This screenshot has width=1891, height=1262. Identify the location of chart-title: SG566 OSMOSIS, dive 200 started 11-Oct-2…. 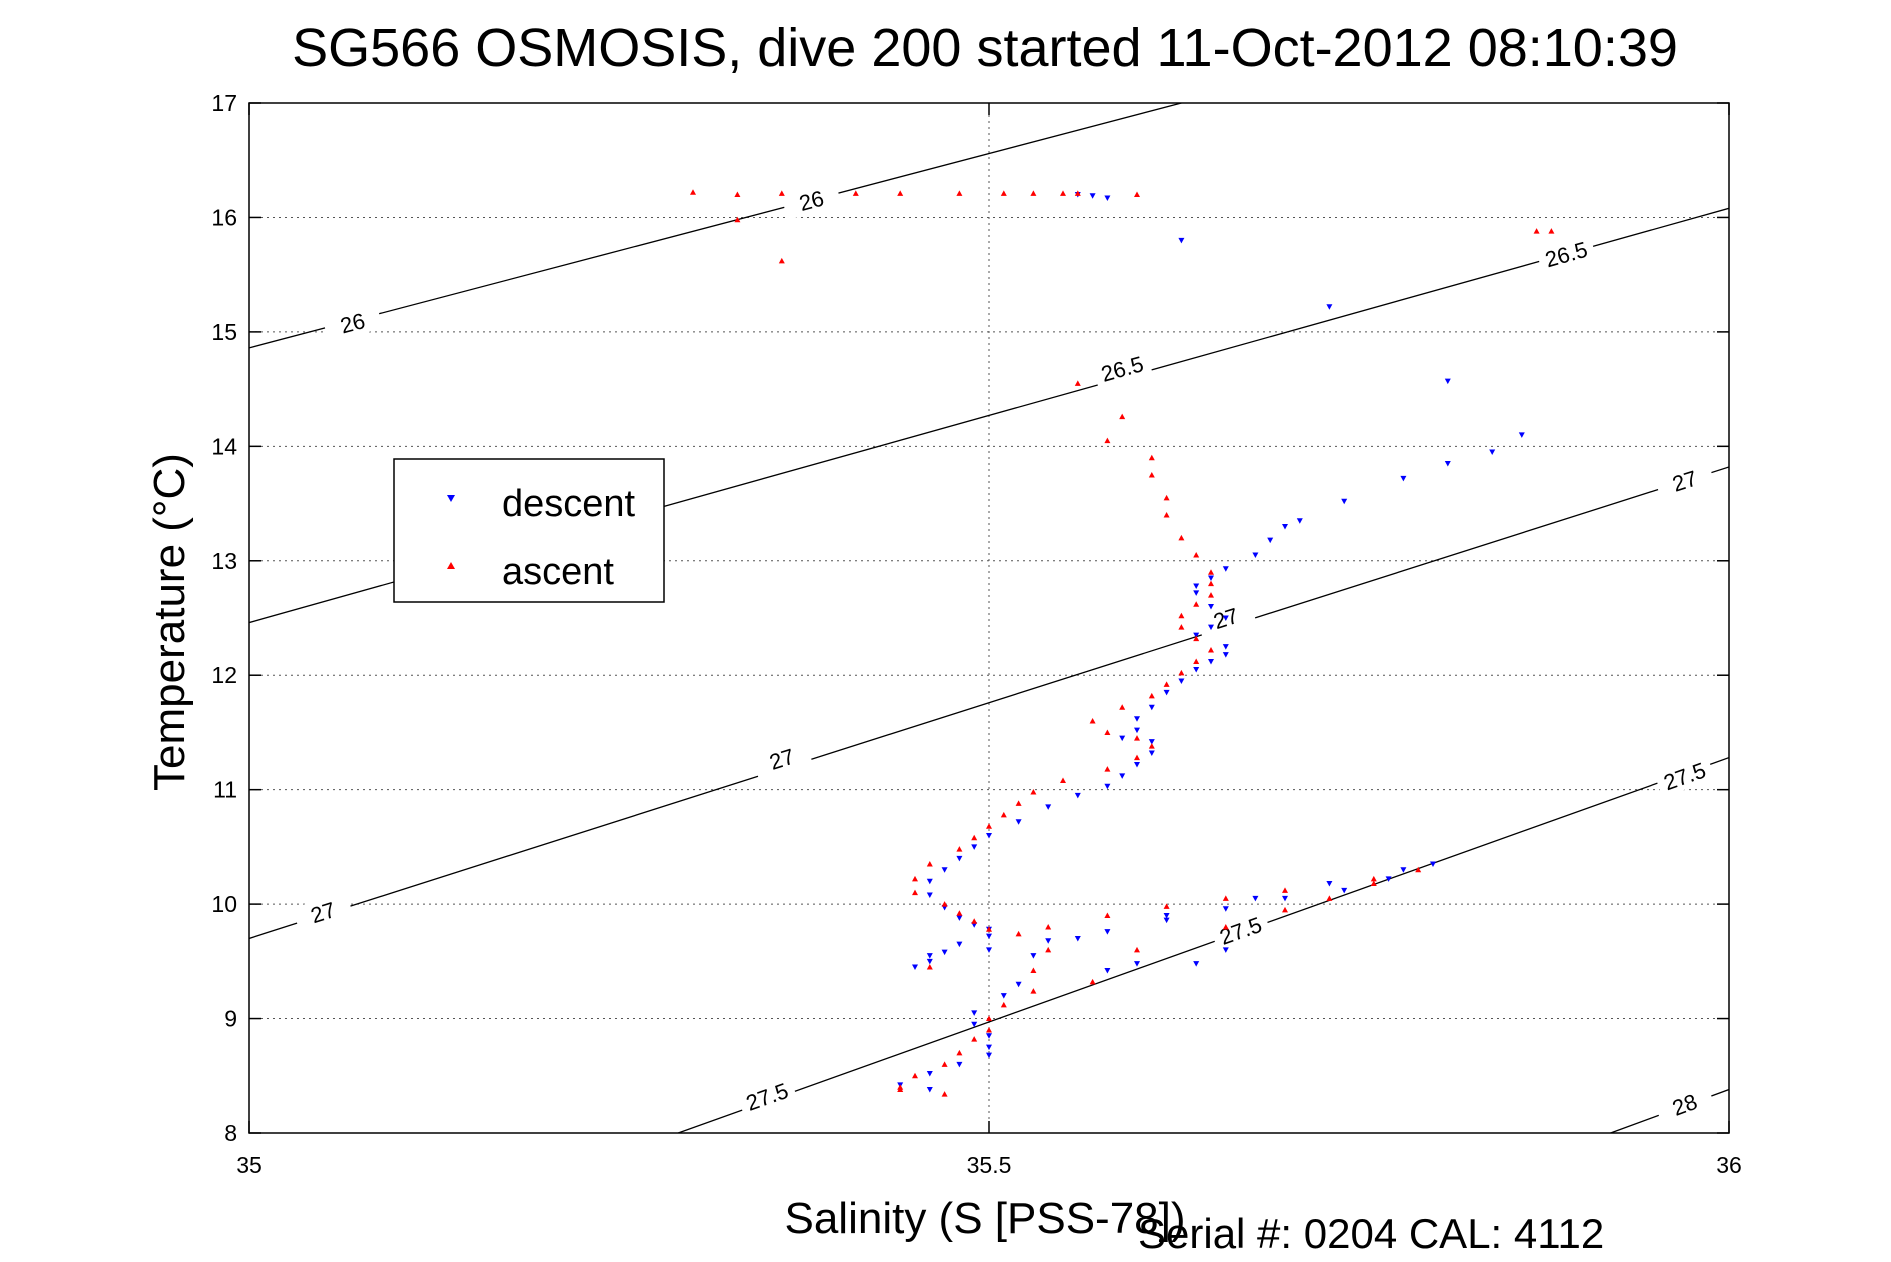
(985, 48).